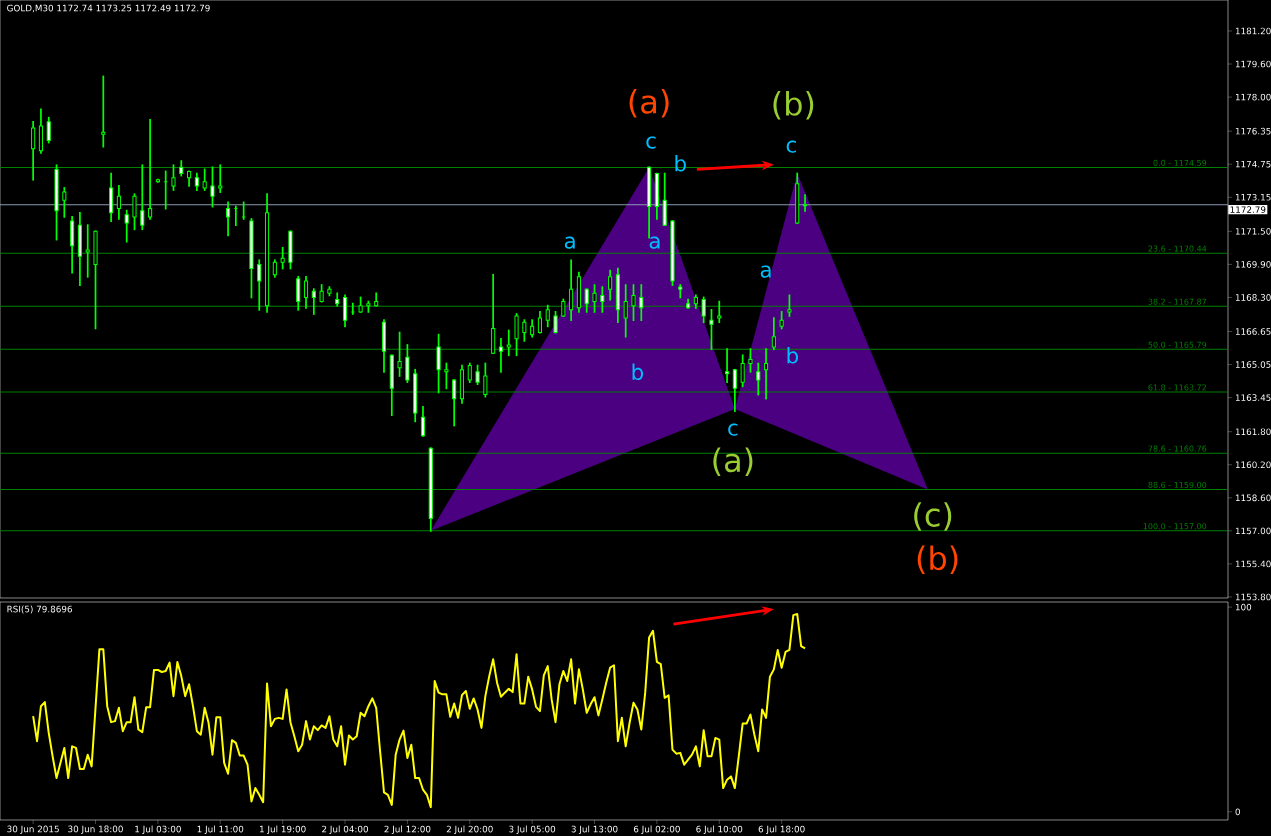 The image size is (1271, 836). I want to click on ref-line-label: 1172.79, so click(1248, 209).